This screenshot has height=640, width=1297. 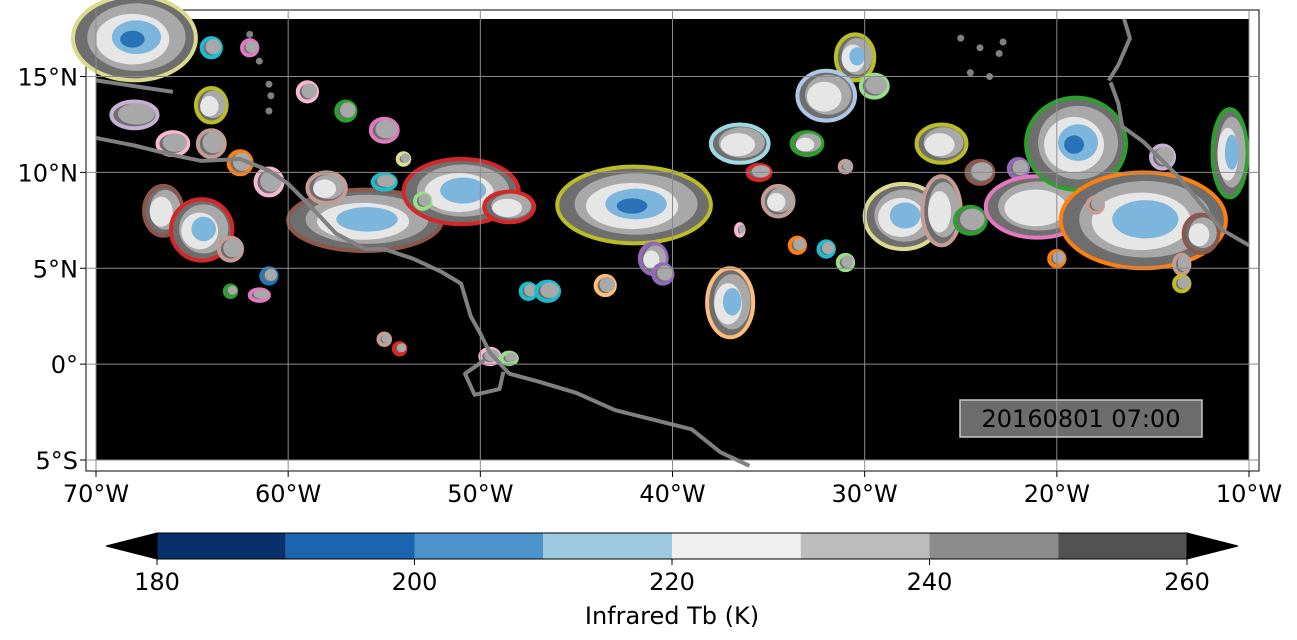 I want to click on colorbar-tick-label: 220, so click(x=672, y=582).